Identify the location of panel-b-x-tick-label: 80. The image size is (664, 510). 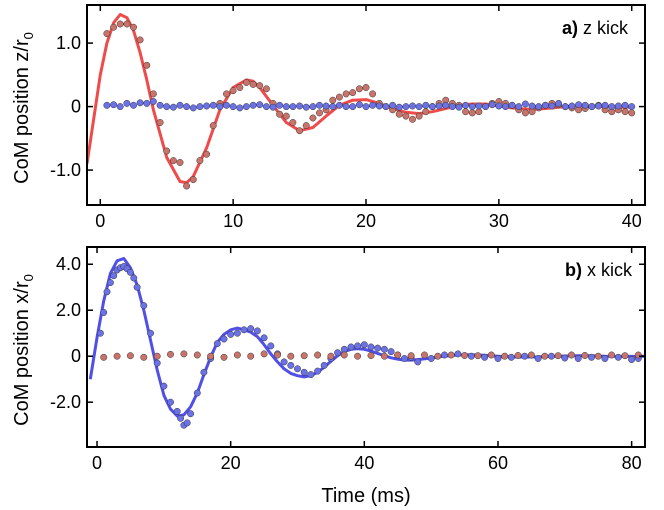
(632, 463).